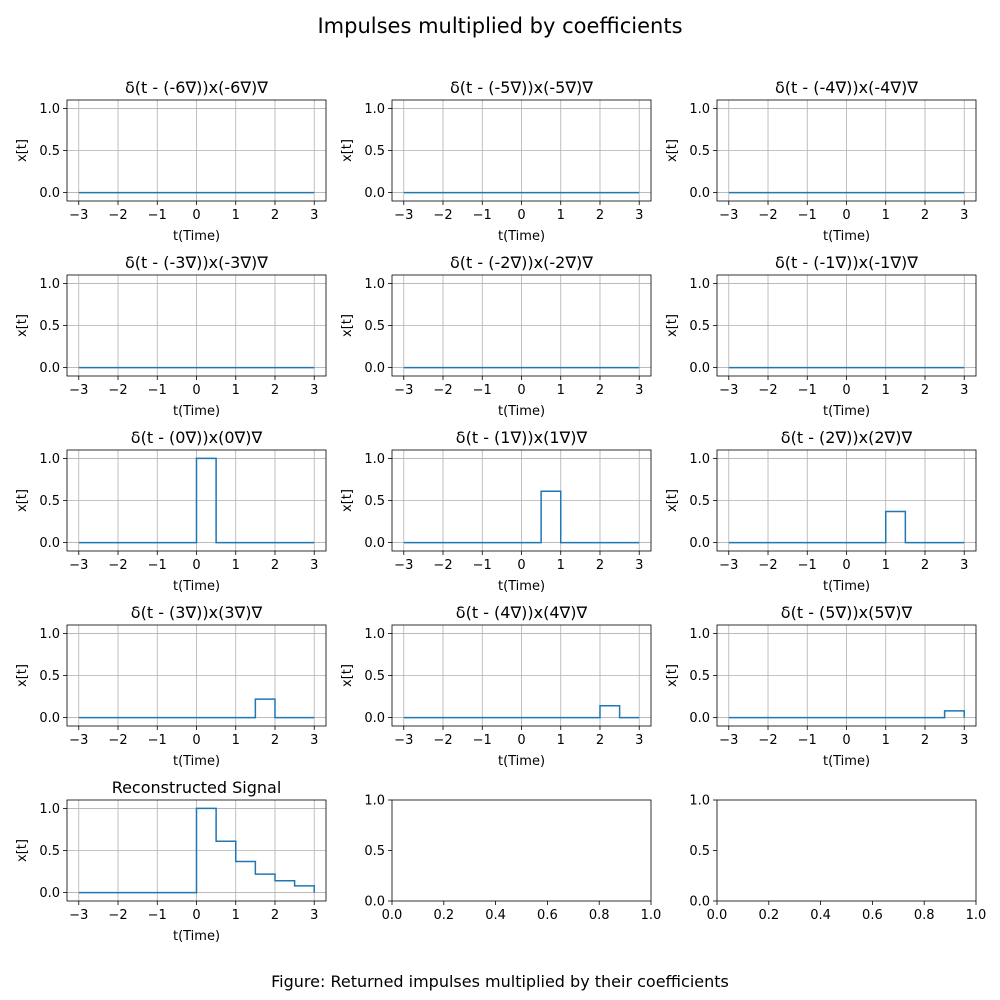 The width and height of the screenshot is (1000, 1000). I want to click on x-tick-label: 0.0, so click(392, 915).